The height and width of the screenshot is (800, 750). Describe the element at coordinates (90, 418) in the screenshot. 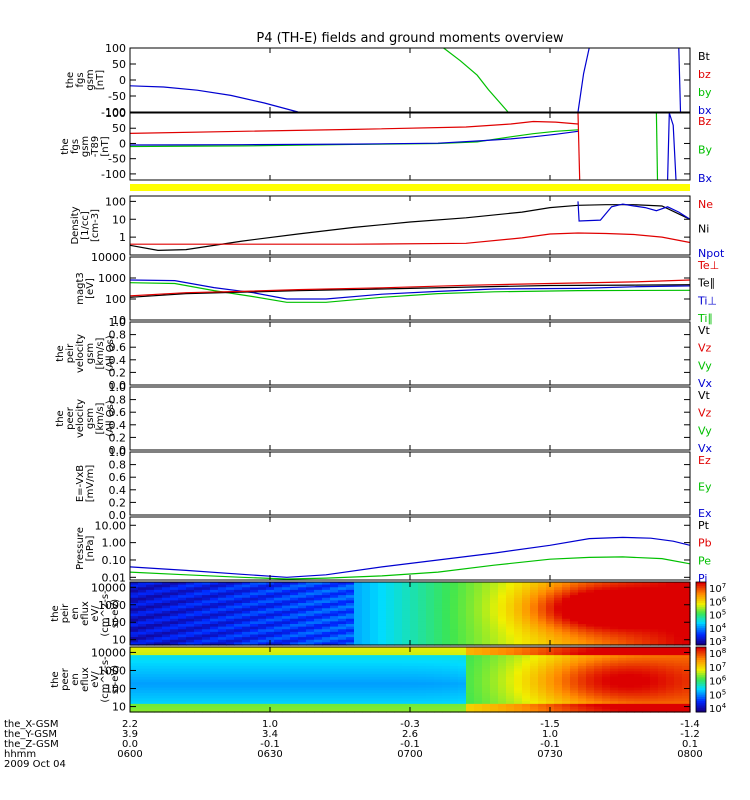

I see `y-axis-label-line: gsm` at that location.